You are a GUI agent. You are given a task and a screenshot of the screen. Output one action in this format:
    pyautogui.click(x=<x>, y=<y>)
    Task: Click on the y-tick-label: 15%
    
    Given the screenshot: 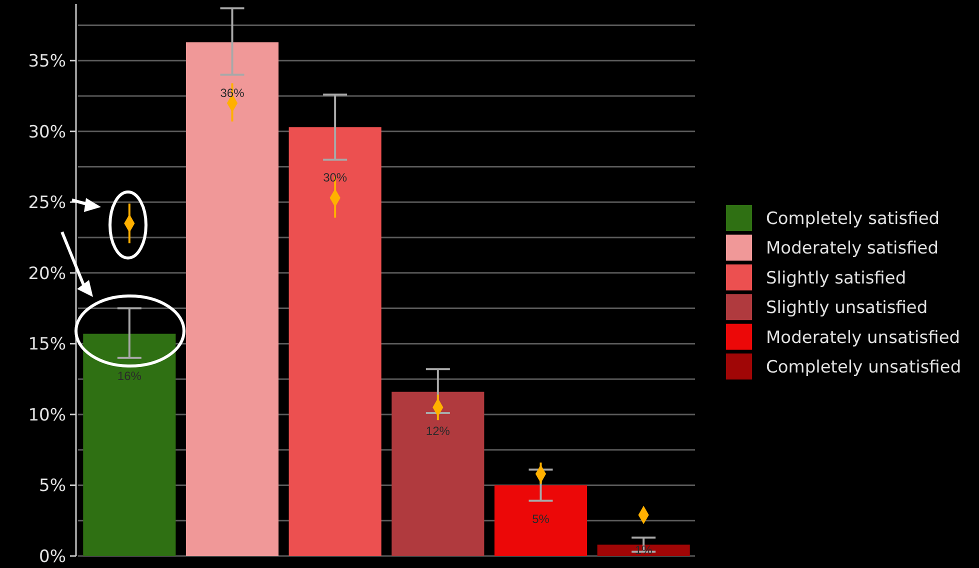 What is the action you would take?
    pyautogui.click(x=47, y=344)
    